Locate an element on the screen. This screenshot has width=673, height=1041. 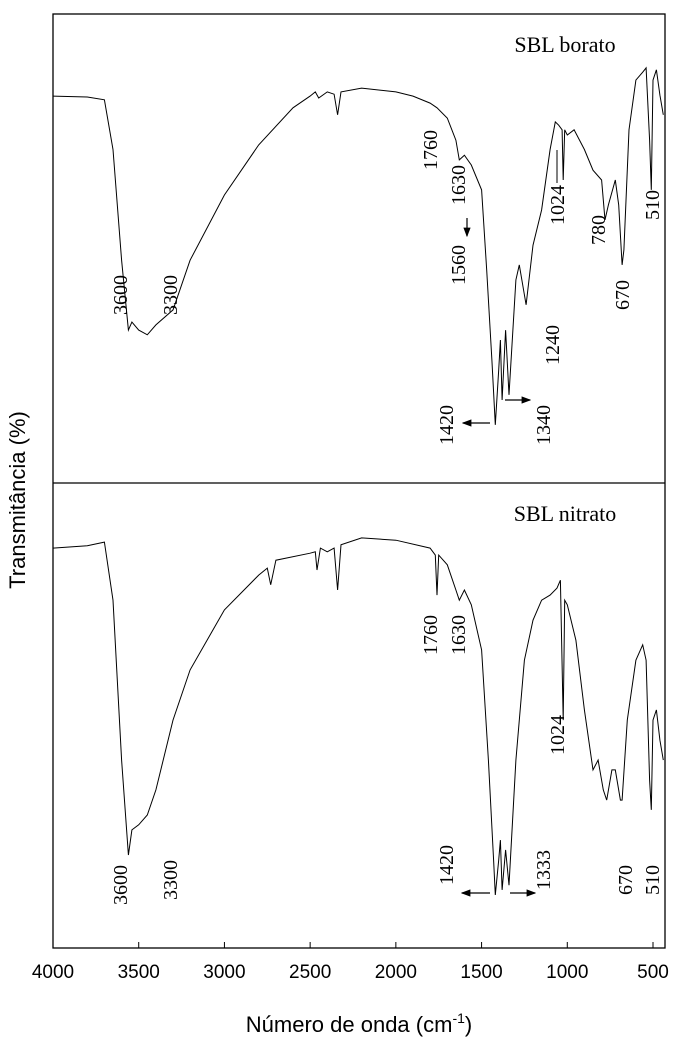
x-tick-label: 3500 is located at coordinates (139, 972).